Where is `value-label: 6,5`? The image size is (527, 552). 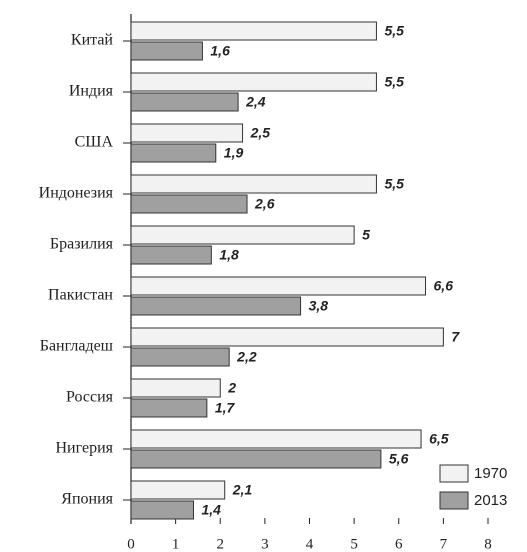 value-label: 6,5 is located at coordinates (439, 439).